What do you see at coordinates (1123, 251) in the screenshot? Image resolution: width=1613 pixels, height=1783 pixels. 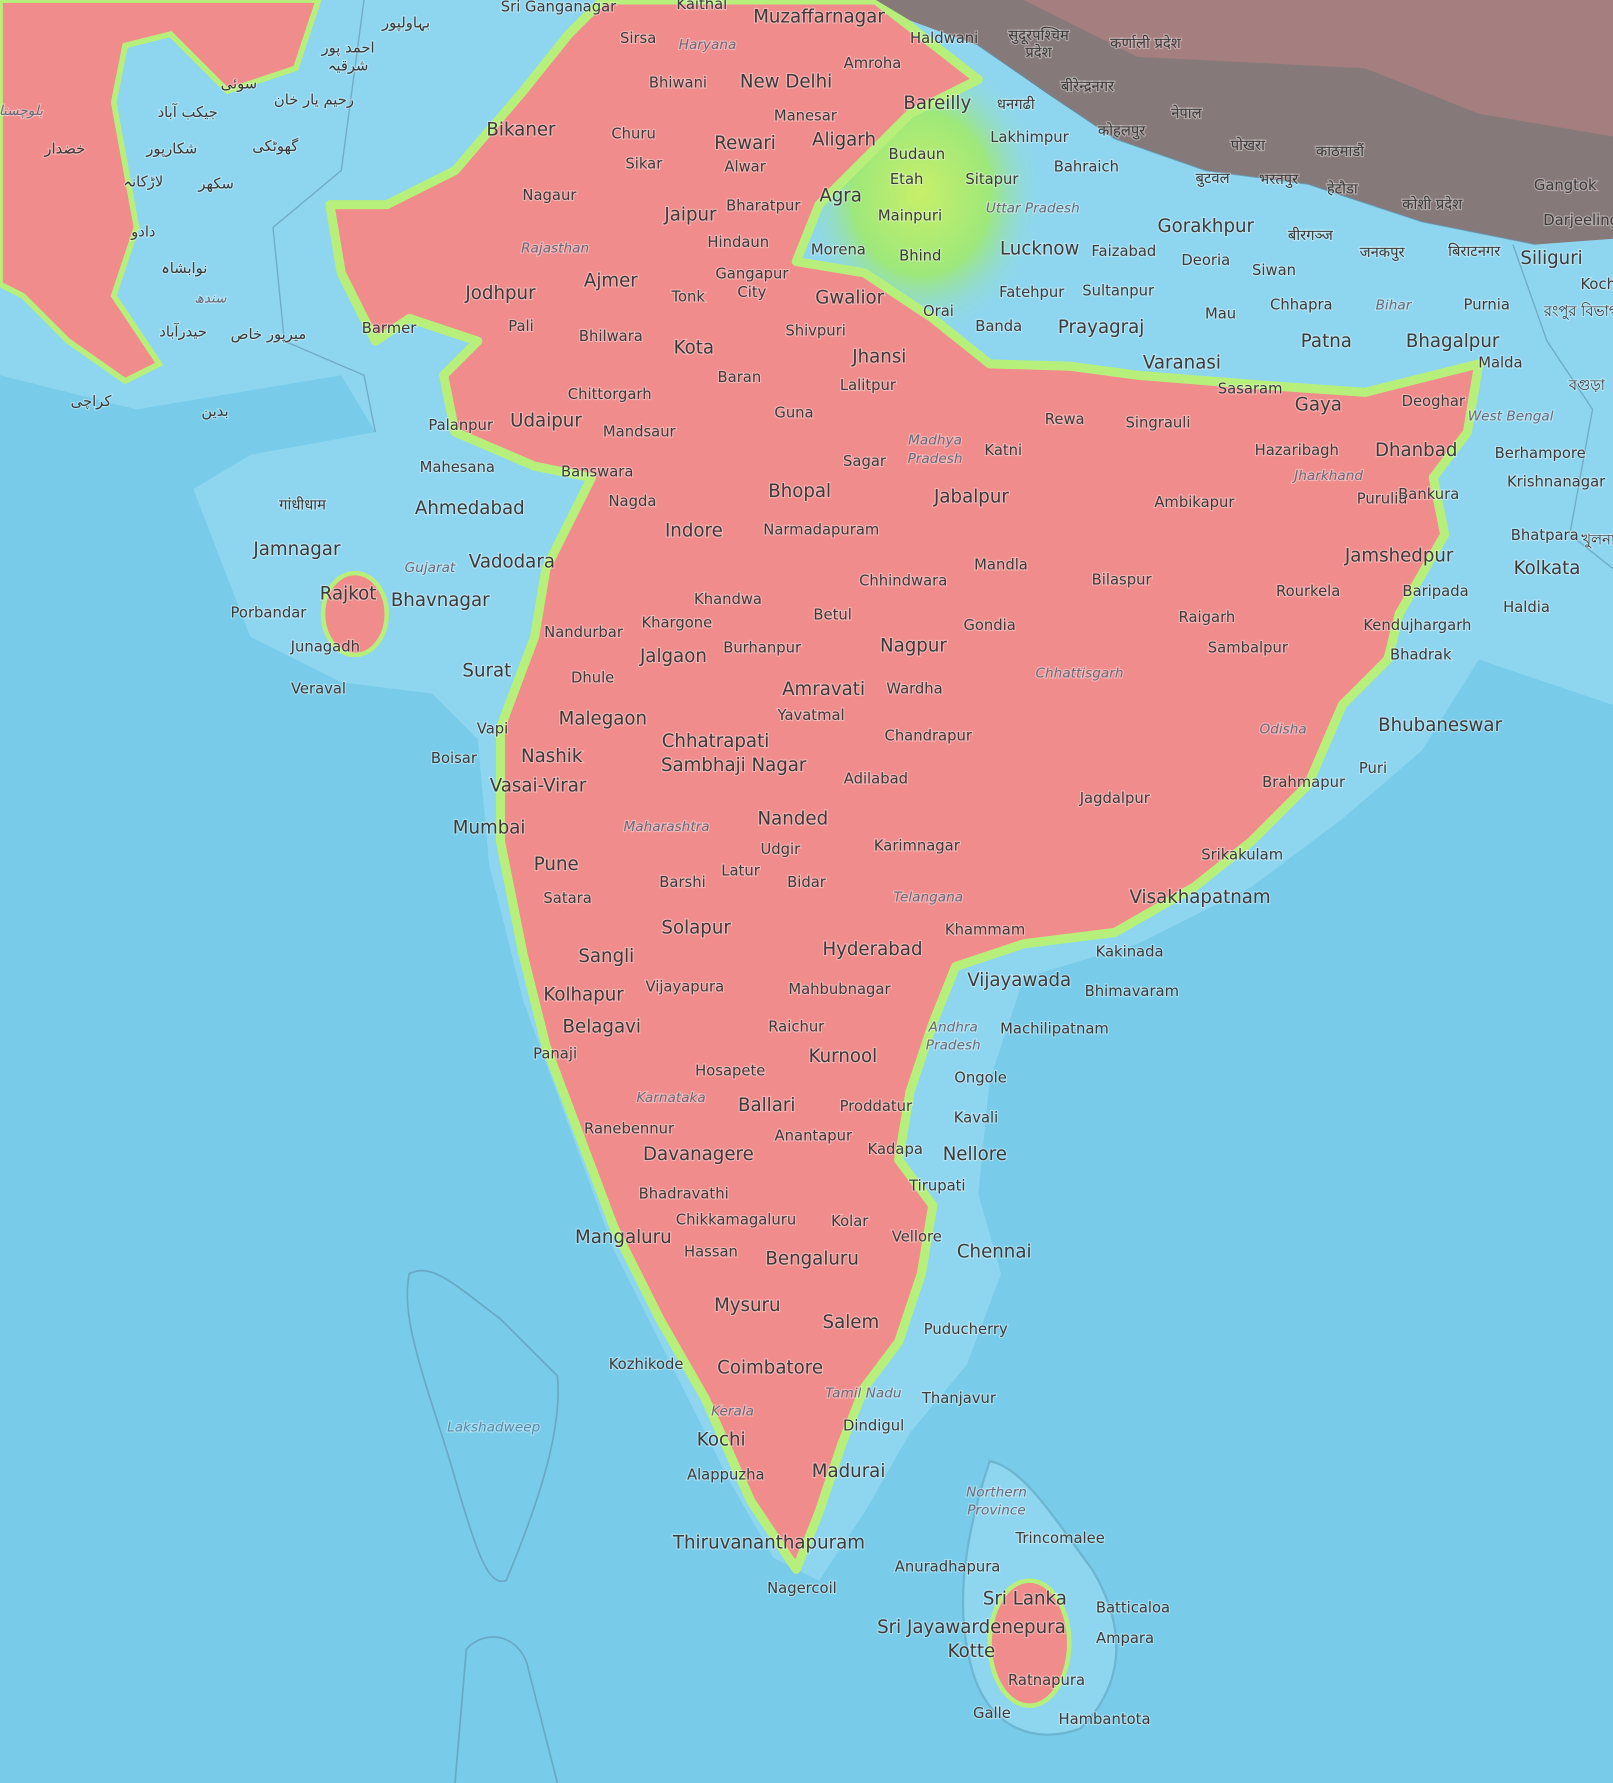 I see `city-label: Faizabad` at bounding box center [1123, 251].